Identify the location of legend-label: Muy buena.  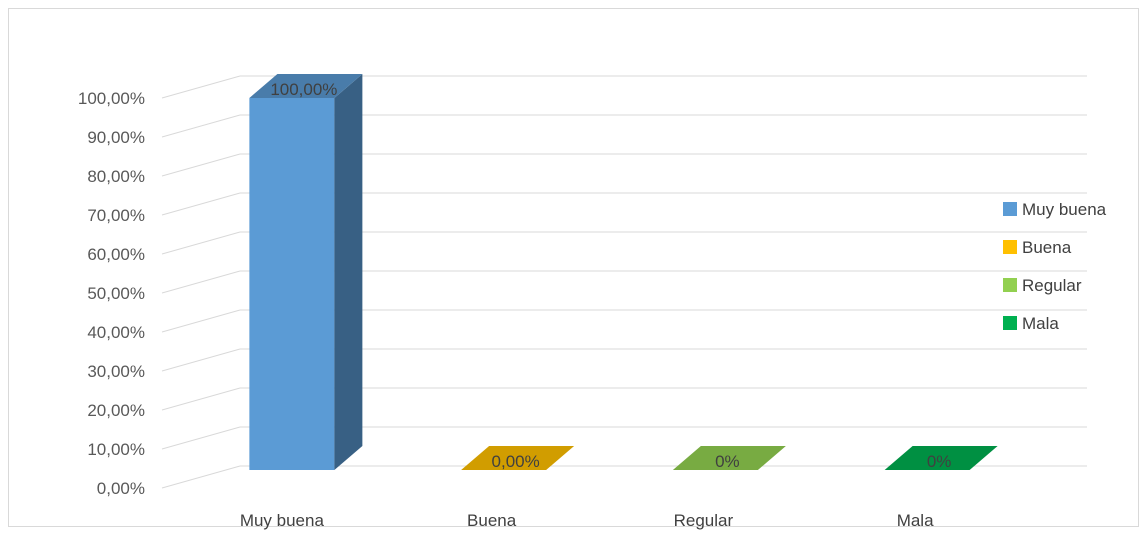
(1064, 209).